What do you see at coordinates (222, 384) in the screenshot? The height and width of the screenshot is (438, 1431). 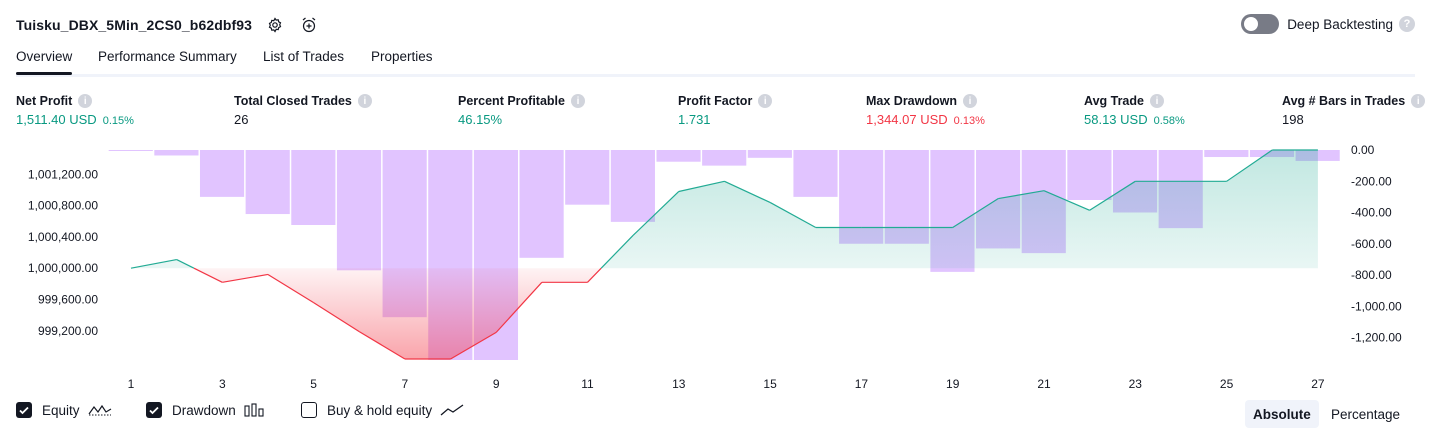 I see `x-tick-label: 3` at bounding box center [222, 384].